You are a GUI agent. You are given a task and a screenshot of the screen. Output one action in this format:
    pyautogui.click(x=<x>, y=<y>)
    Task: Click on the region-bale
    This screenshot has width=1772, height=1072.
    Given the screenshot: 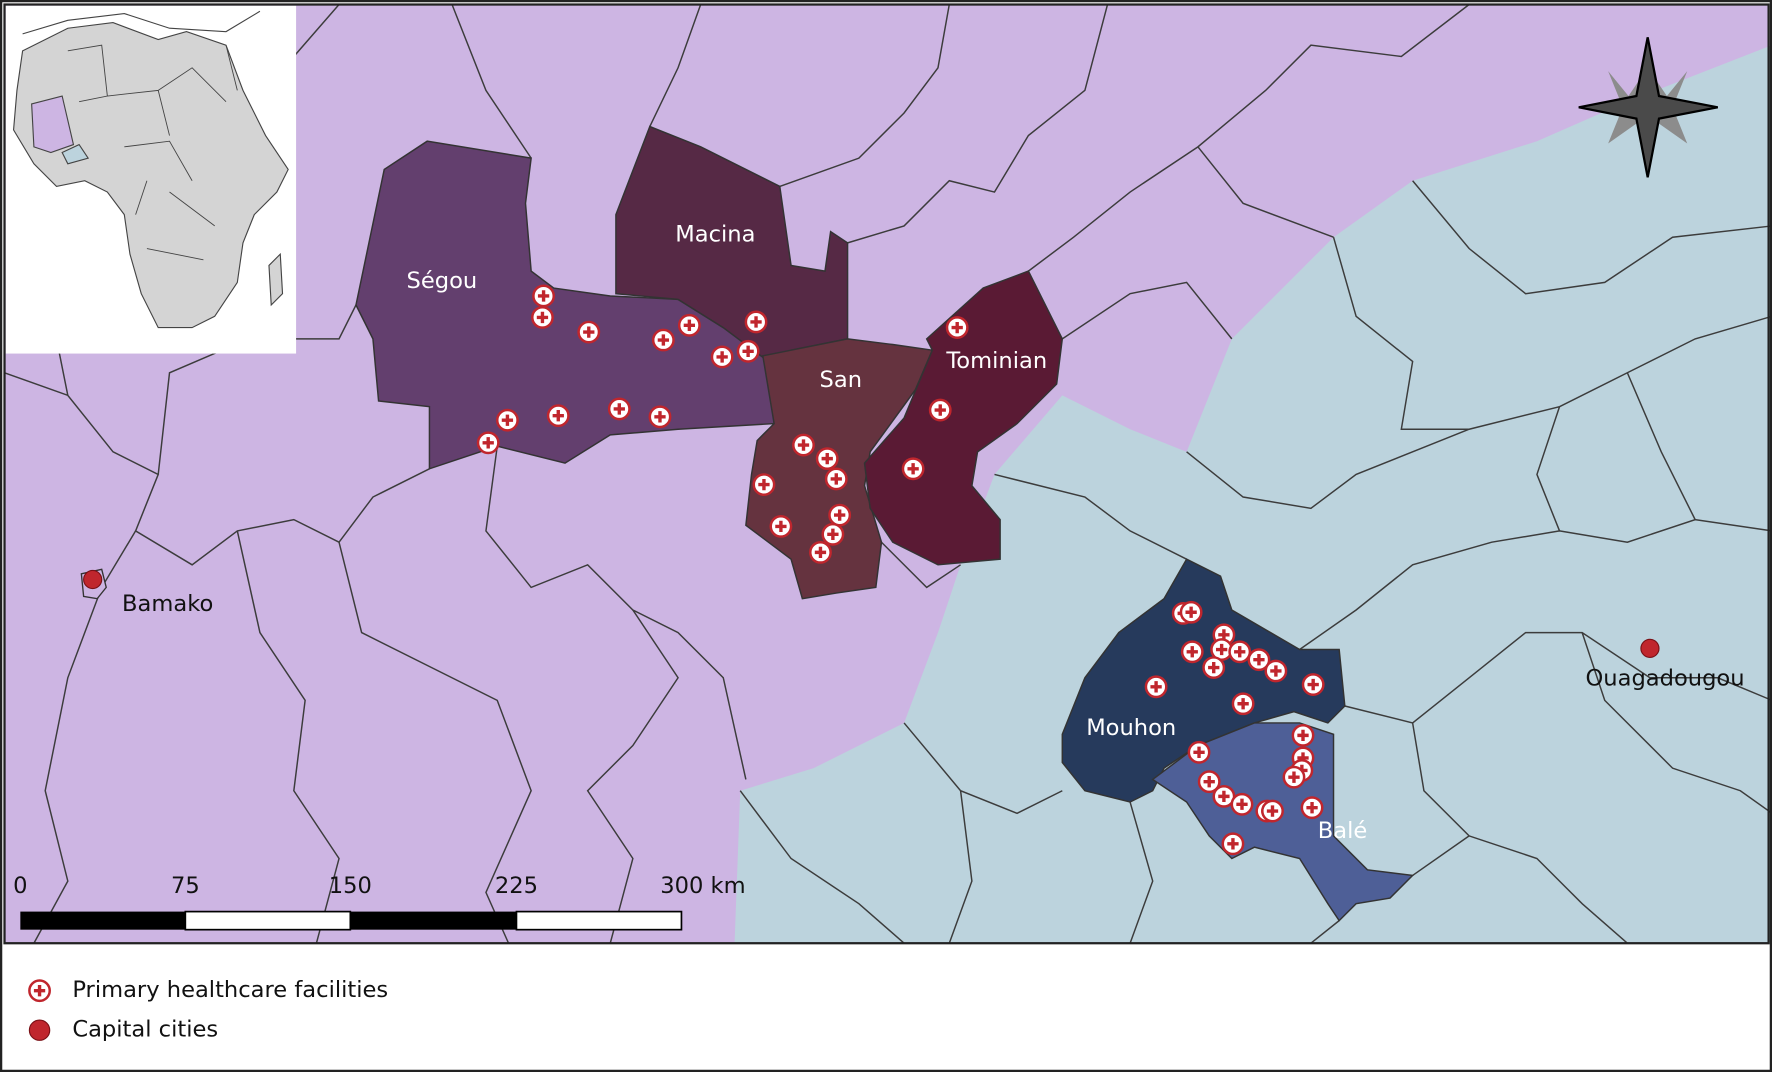 What is the action you would take?
    pyautogui.click(x=1283, y=822)
    